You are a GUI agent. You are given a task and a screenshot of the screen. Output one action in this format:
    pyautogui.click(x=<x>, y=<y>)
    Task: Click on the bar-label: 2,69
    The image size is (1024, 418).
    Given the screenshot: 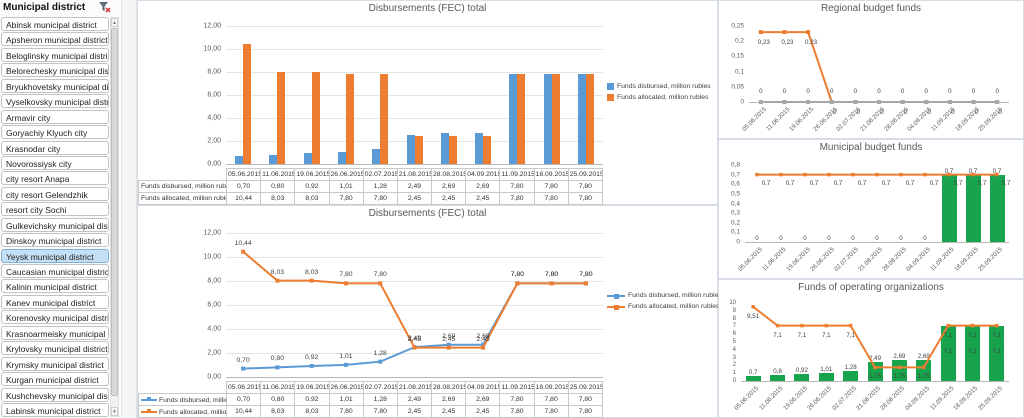 What is the action you would take?
    pyautogui.click(x=923, y=357)
    